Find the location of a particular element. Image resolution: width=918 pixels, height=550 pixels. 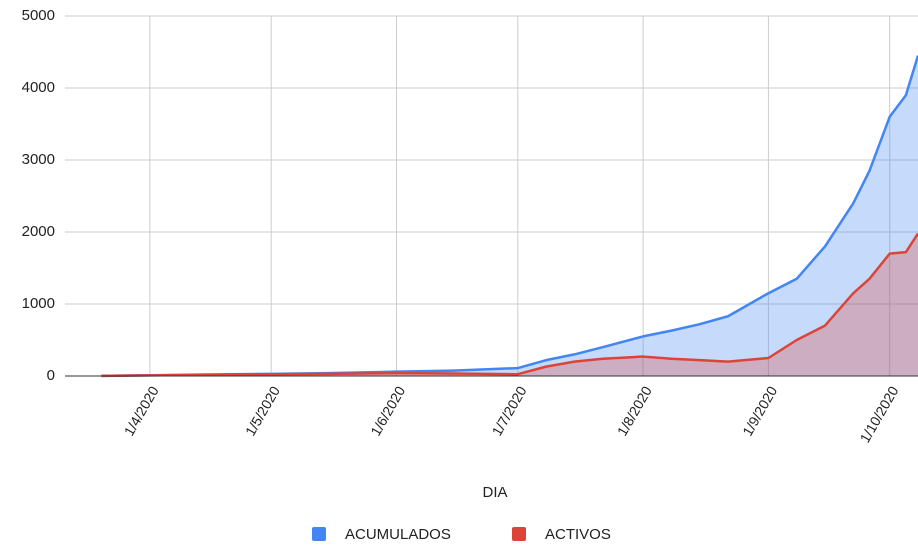

x-axis-title: DIA is located at coordinates (494, 492).